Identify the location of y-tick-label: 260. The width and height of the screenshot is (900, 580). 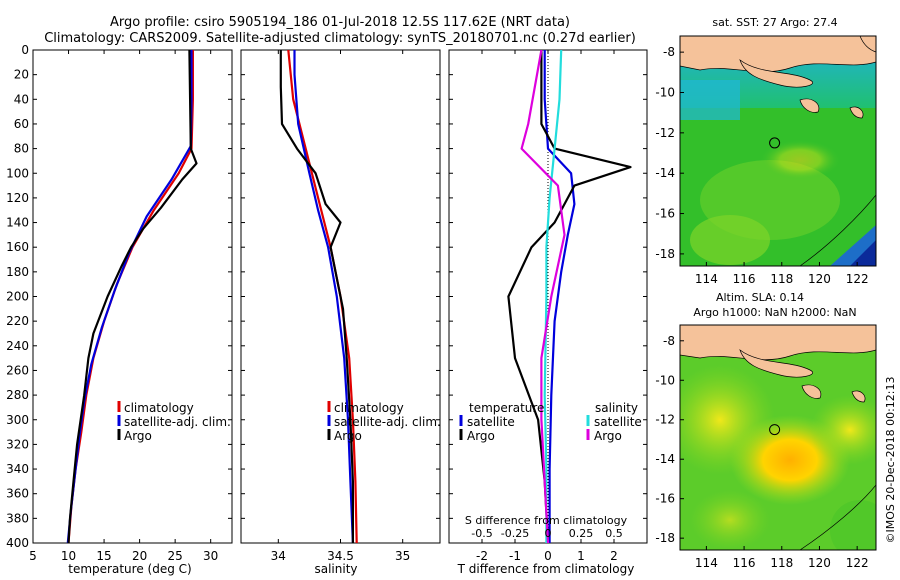
(17, 370).